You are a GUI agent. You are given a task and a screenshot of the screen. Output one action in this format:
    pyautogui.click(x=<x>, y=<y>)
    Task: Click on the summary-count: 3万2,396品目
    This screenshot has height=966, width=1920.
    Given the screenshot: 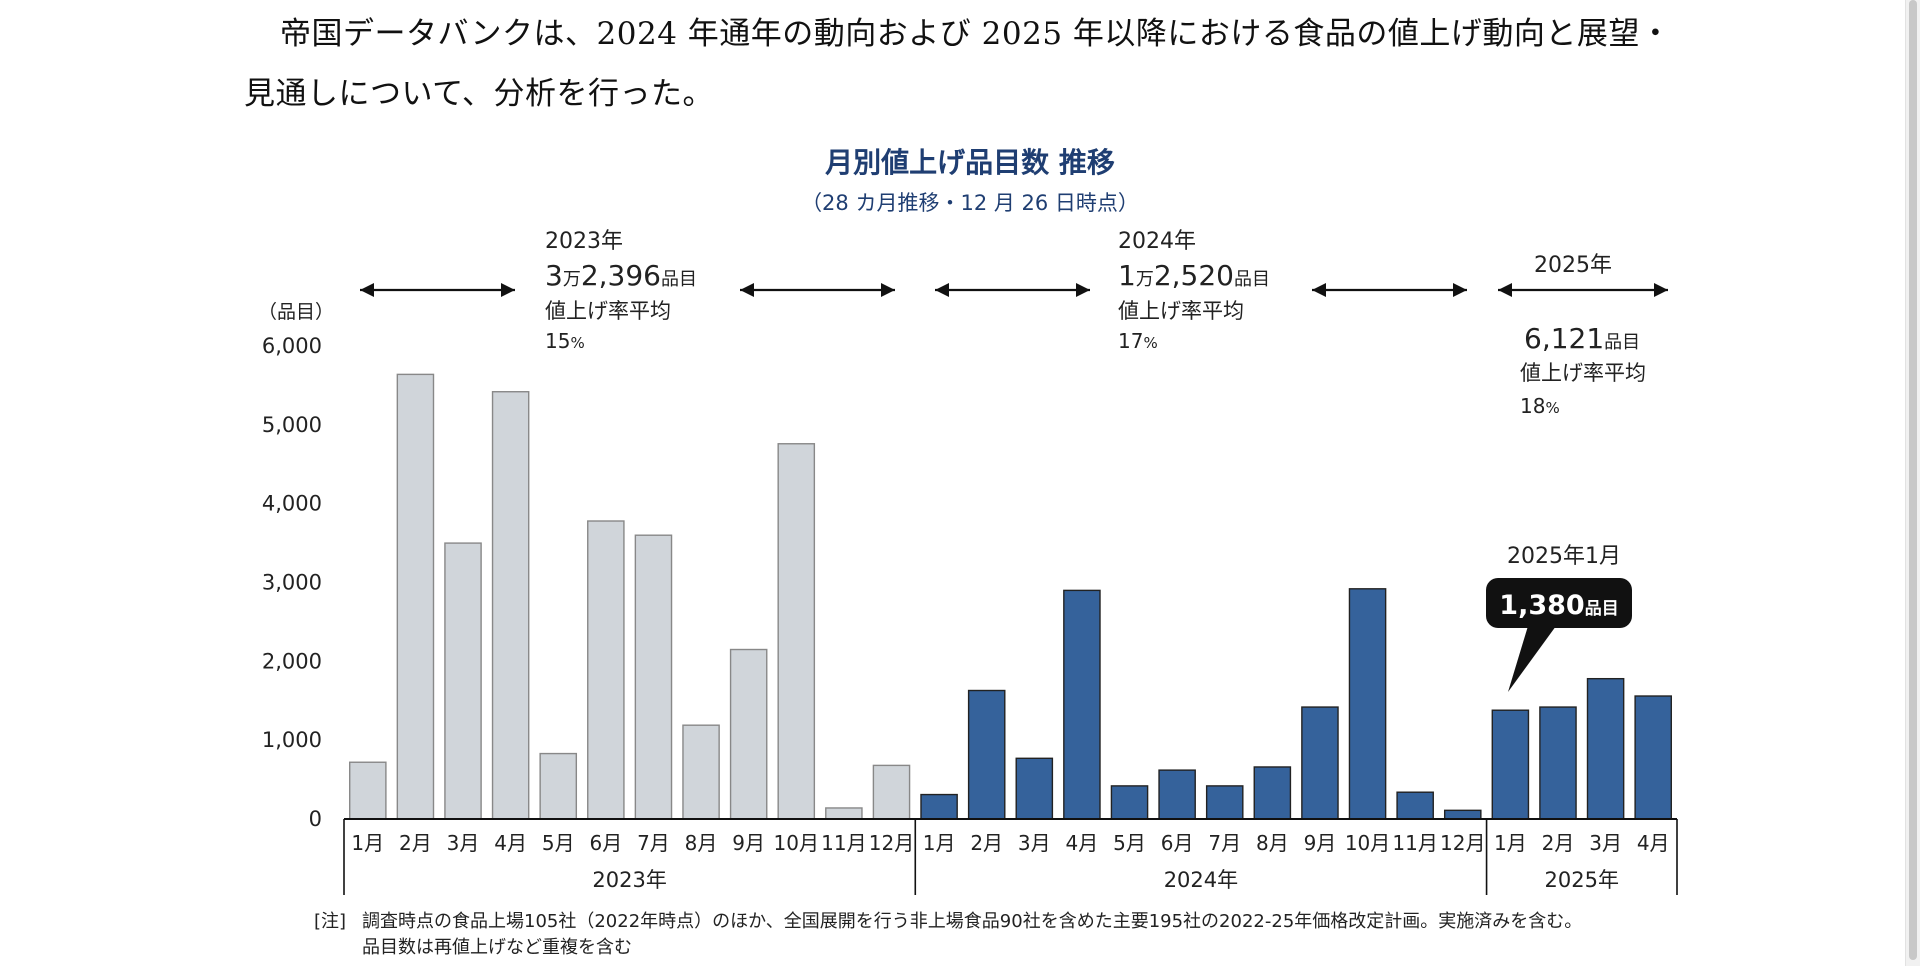 What is the action you would take?
    pyautogui.click(x=621, y=275)
    